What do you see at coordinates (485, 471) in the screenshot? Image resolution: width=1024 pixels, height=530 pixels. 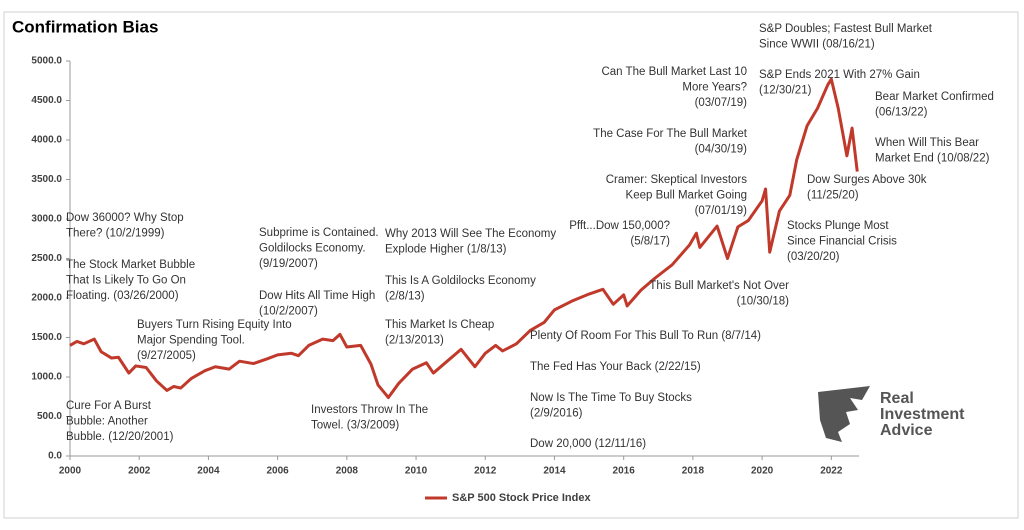 I see `x-tick-label: 2012` at bounding box center [485, 471].